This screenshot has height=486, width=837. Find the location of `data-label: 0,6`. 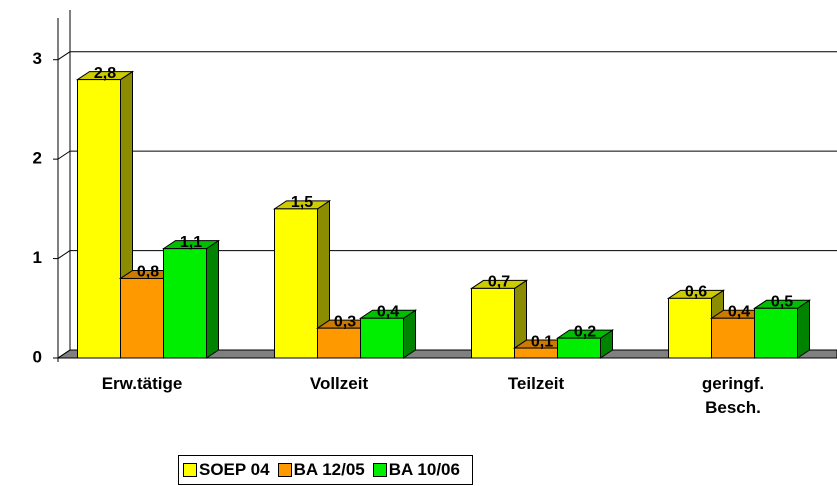

data-label: 0,6 is located at coordinates (696, 292).